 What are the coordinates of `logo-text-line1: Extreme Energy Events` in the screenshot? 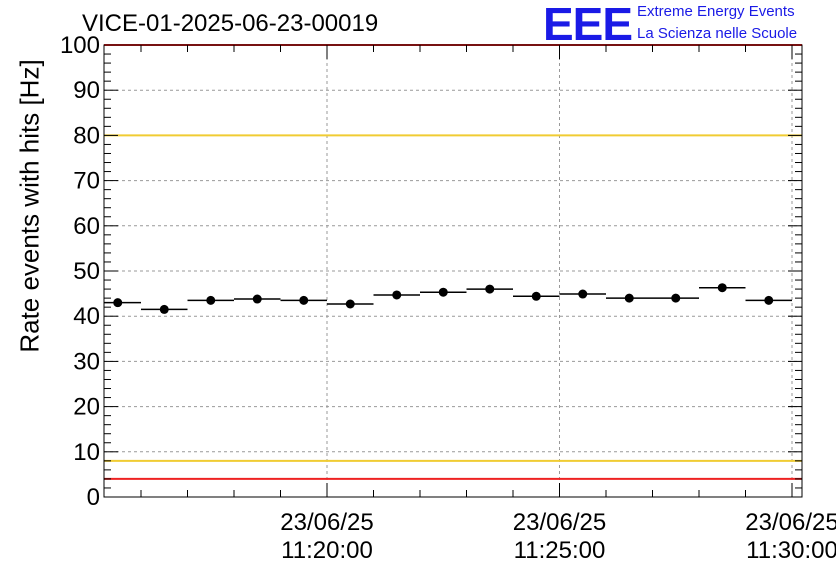 It's located at (716, 11).